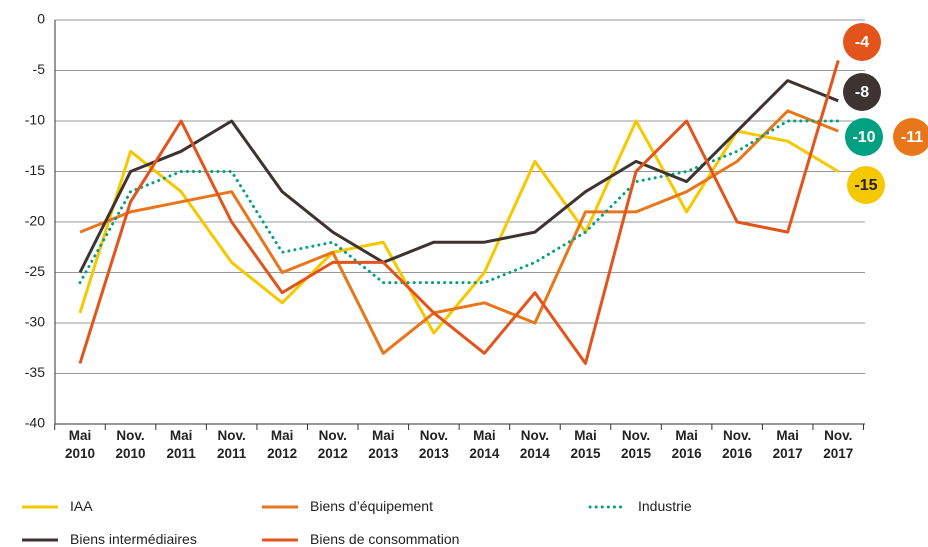 This screenshot has width=928, height=547. What do you see at coordinates (39, 69) in the screenshot?
I see `y-tick-label: -5` at bounding box center [39, 69].